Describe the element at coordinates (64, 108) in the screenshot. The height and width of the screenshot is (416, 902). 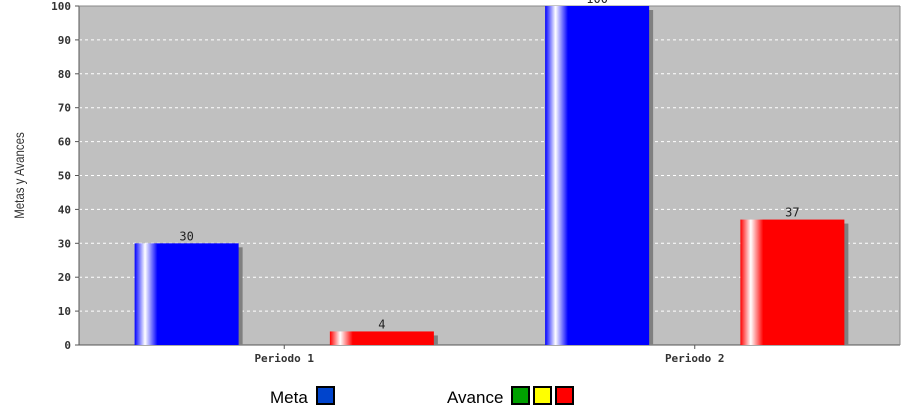
I see `y-tick-label: 70` at that location.